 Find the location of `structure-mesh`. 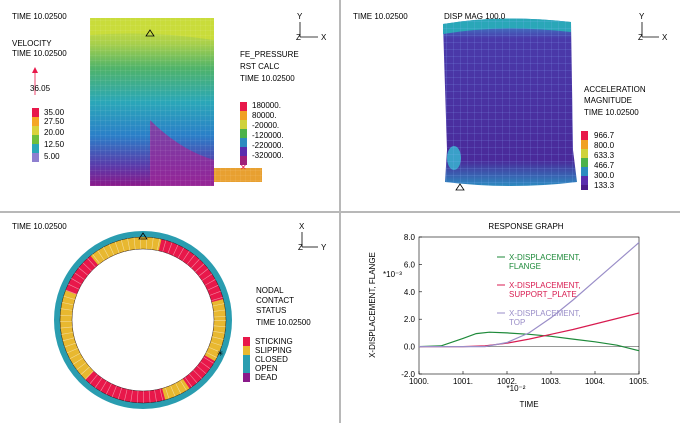

structure-mesh is located at coordinates (510, 102).